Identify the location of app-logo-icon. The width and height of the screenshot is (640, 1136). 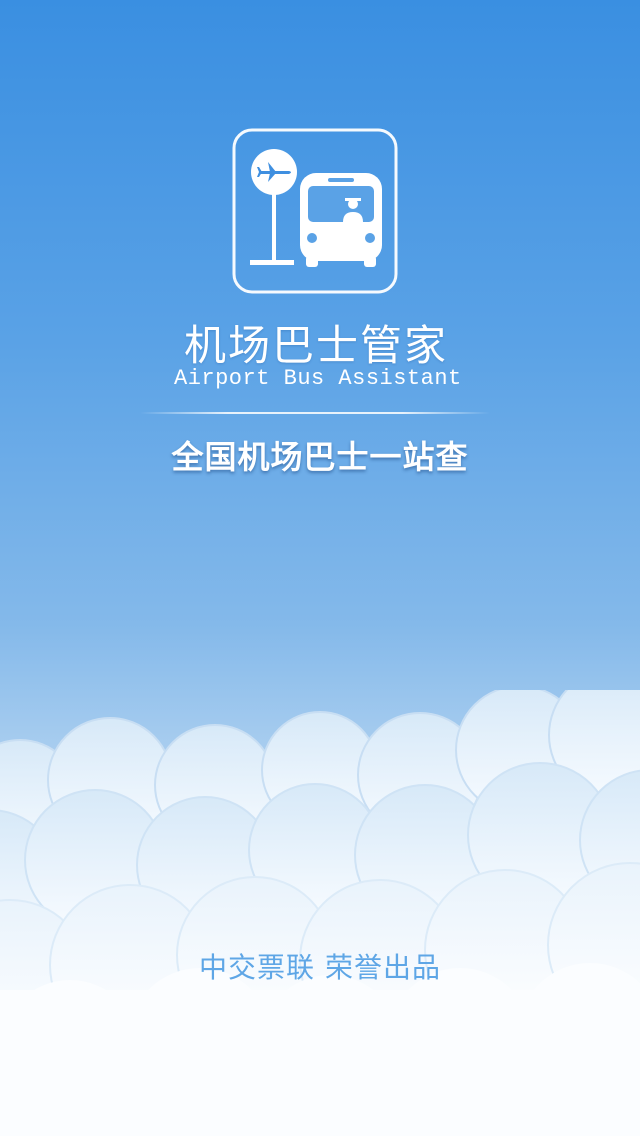
(315, 211).